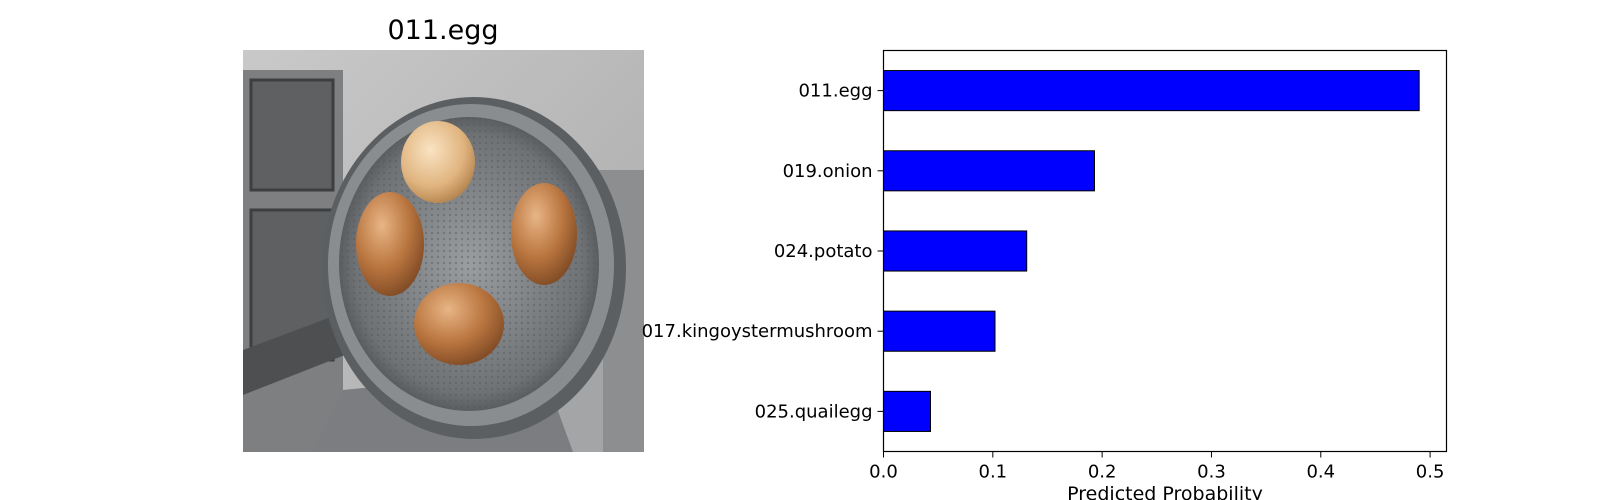 This screenshot has width=1600, height=500. What do you see at coordinates (993, 472) in the screenshot?
I see `x-tick-label: 0.1` at bounding box center [993, 472].